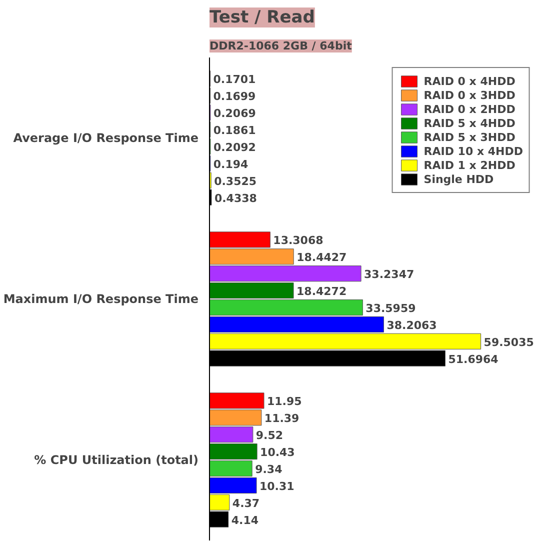 The image size is (550, 549). I want to click on legend-label: RAID 0 x 4HDD, so click(470, 81).